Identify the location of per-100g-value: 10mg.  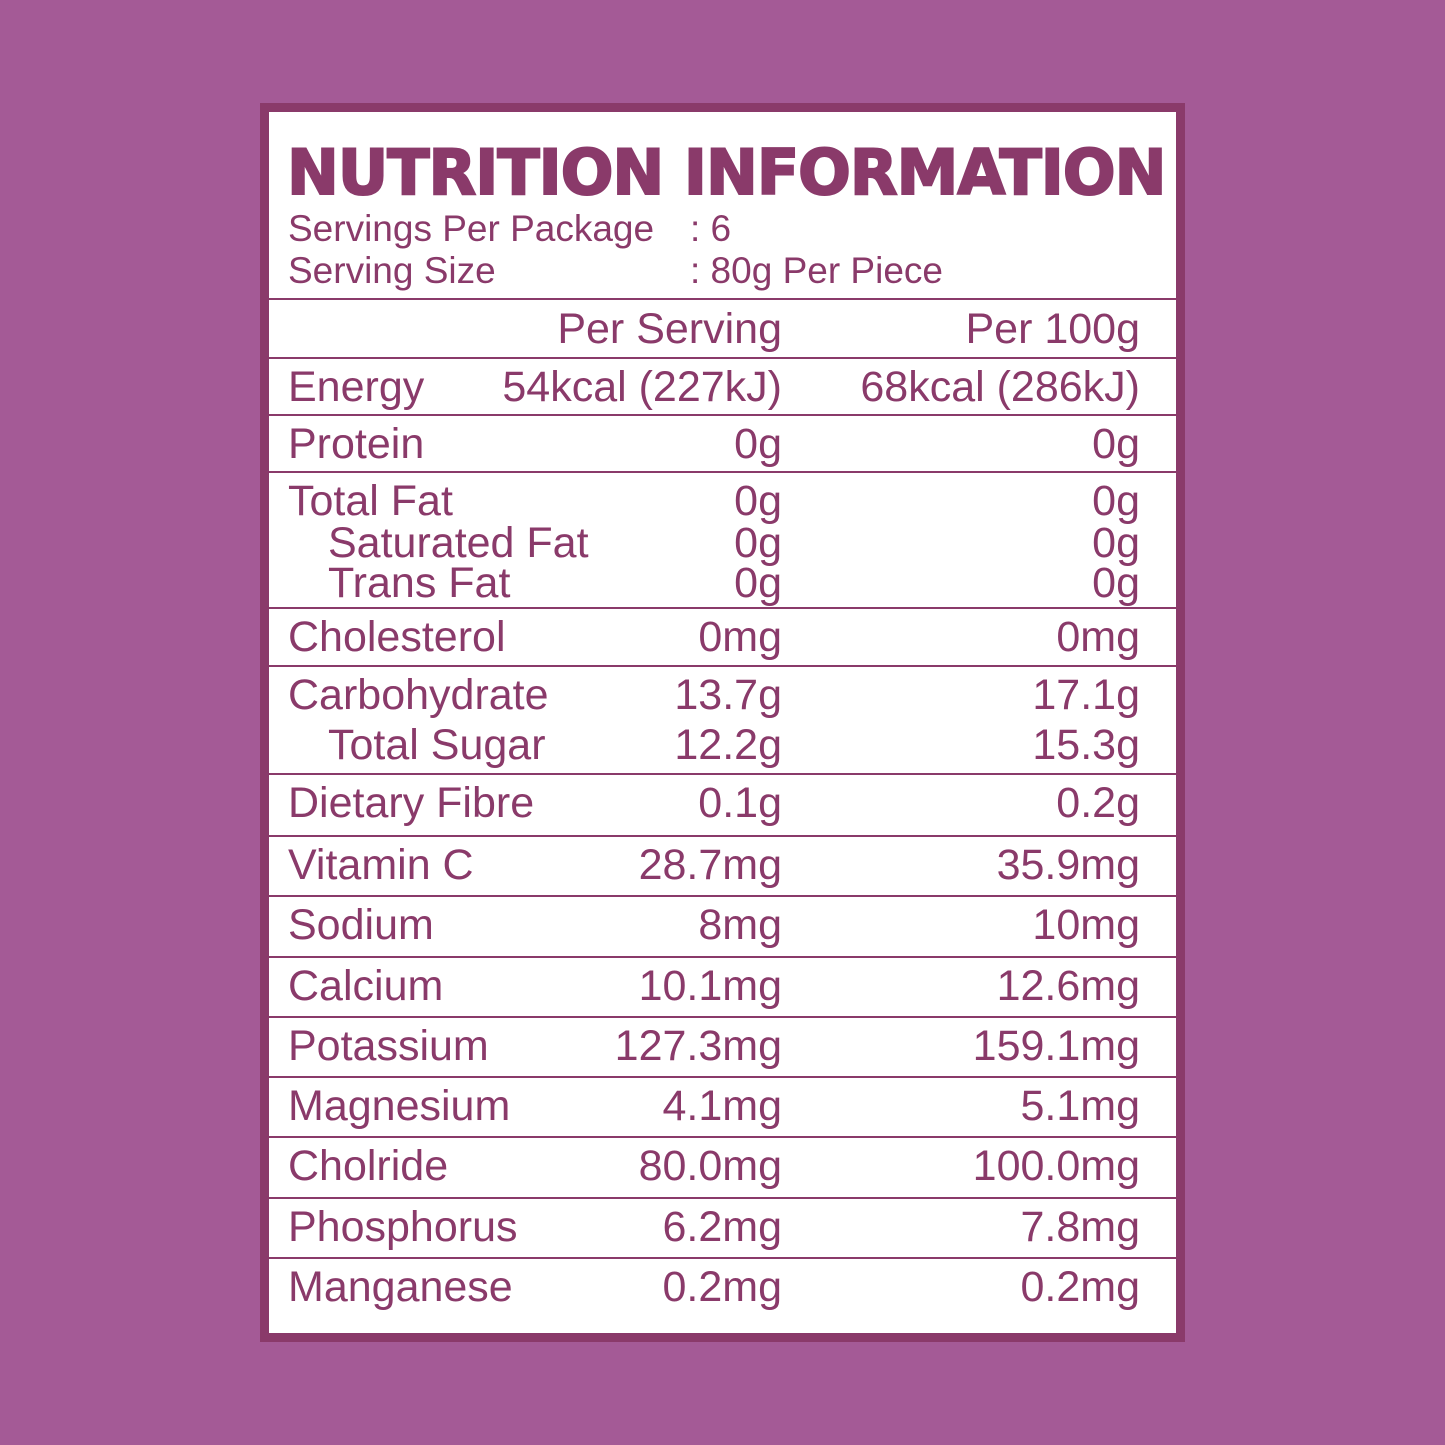
(1086, 925).